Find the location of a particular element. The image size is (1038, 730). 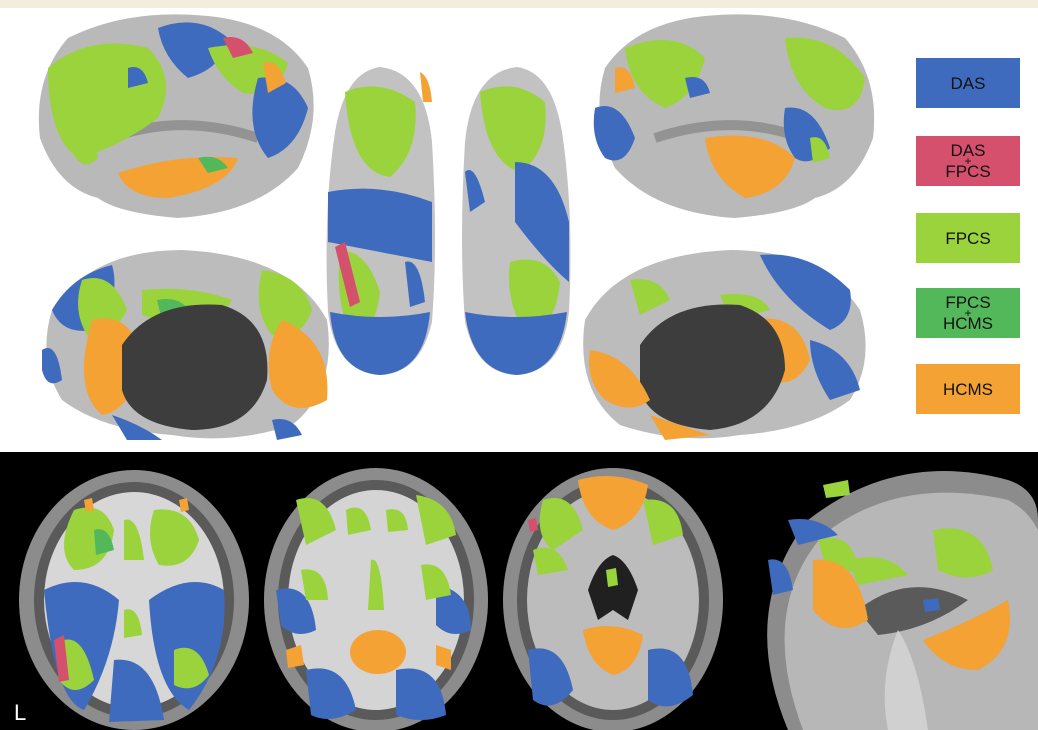

legend-item-das-fpcs: DAS + FPCS is located at coordinates (968, 161).